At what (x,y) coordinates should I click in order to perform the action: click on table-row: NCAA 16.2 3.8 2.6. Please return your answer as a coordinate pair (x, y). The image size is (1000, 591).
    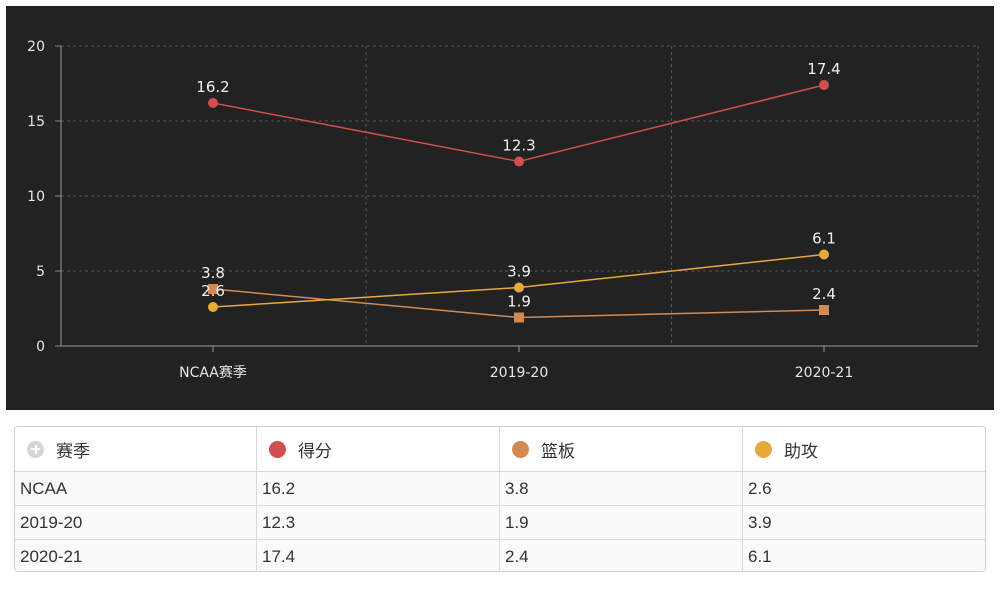
    Looking at the image, I should click on (500, 488).